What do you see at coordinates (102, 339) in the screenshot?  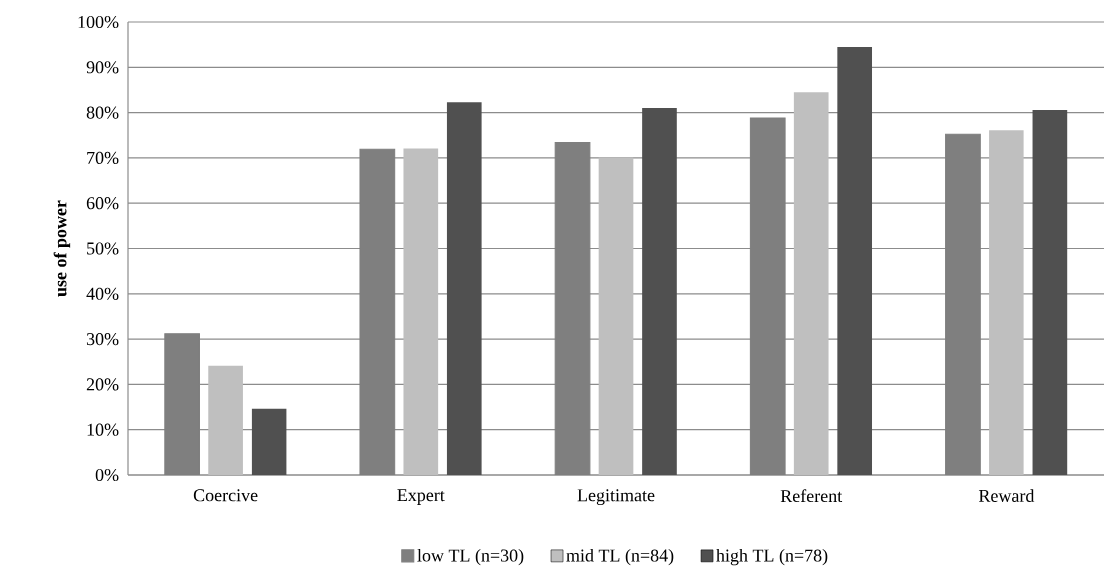 I see `y-tick-label: 30%` at bounding box center [102, 339].